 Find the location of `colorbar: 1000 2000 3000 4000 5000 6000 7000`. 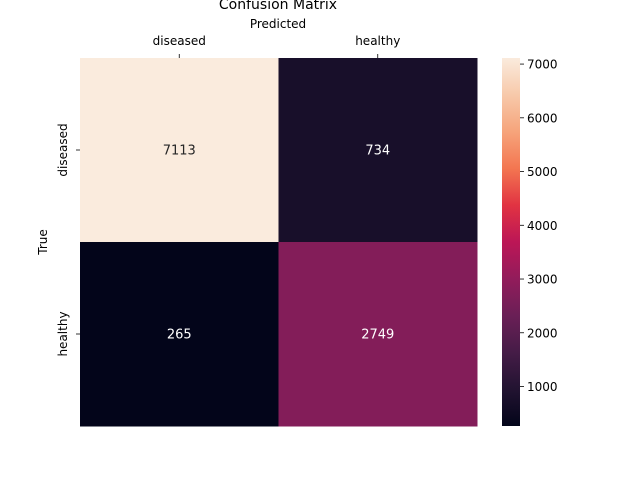

colorbar: 1000 2000 3000 4000 5000 6000 7000 is located at coordinates (530, 242).